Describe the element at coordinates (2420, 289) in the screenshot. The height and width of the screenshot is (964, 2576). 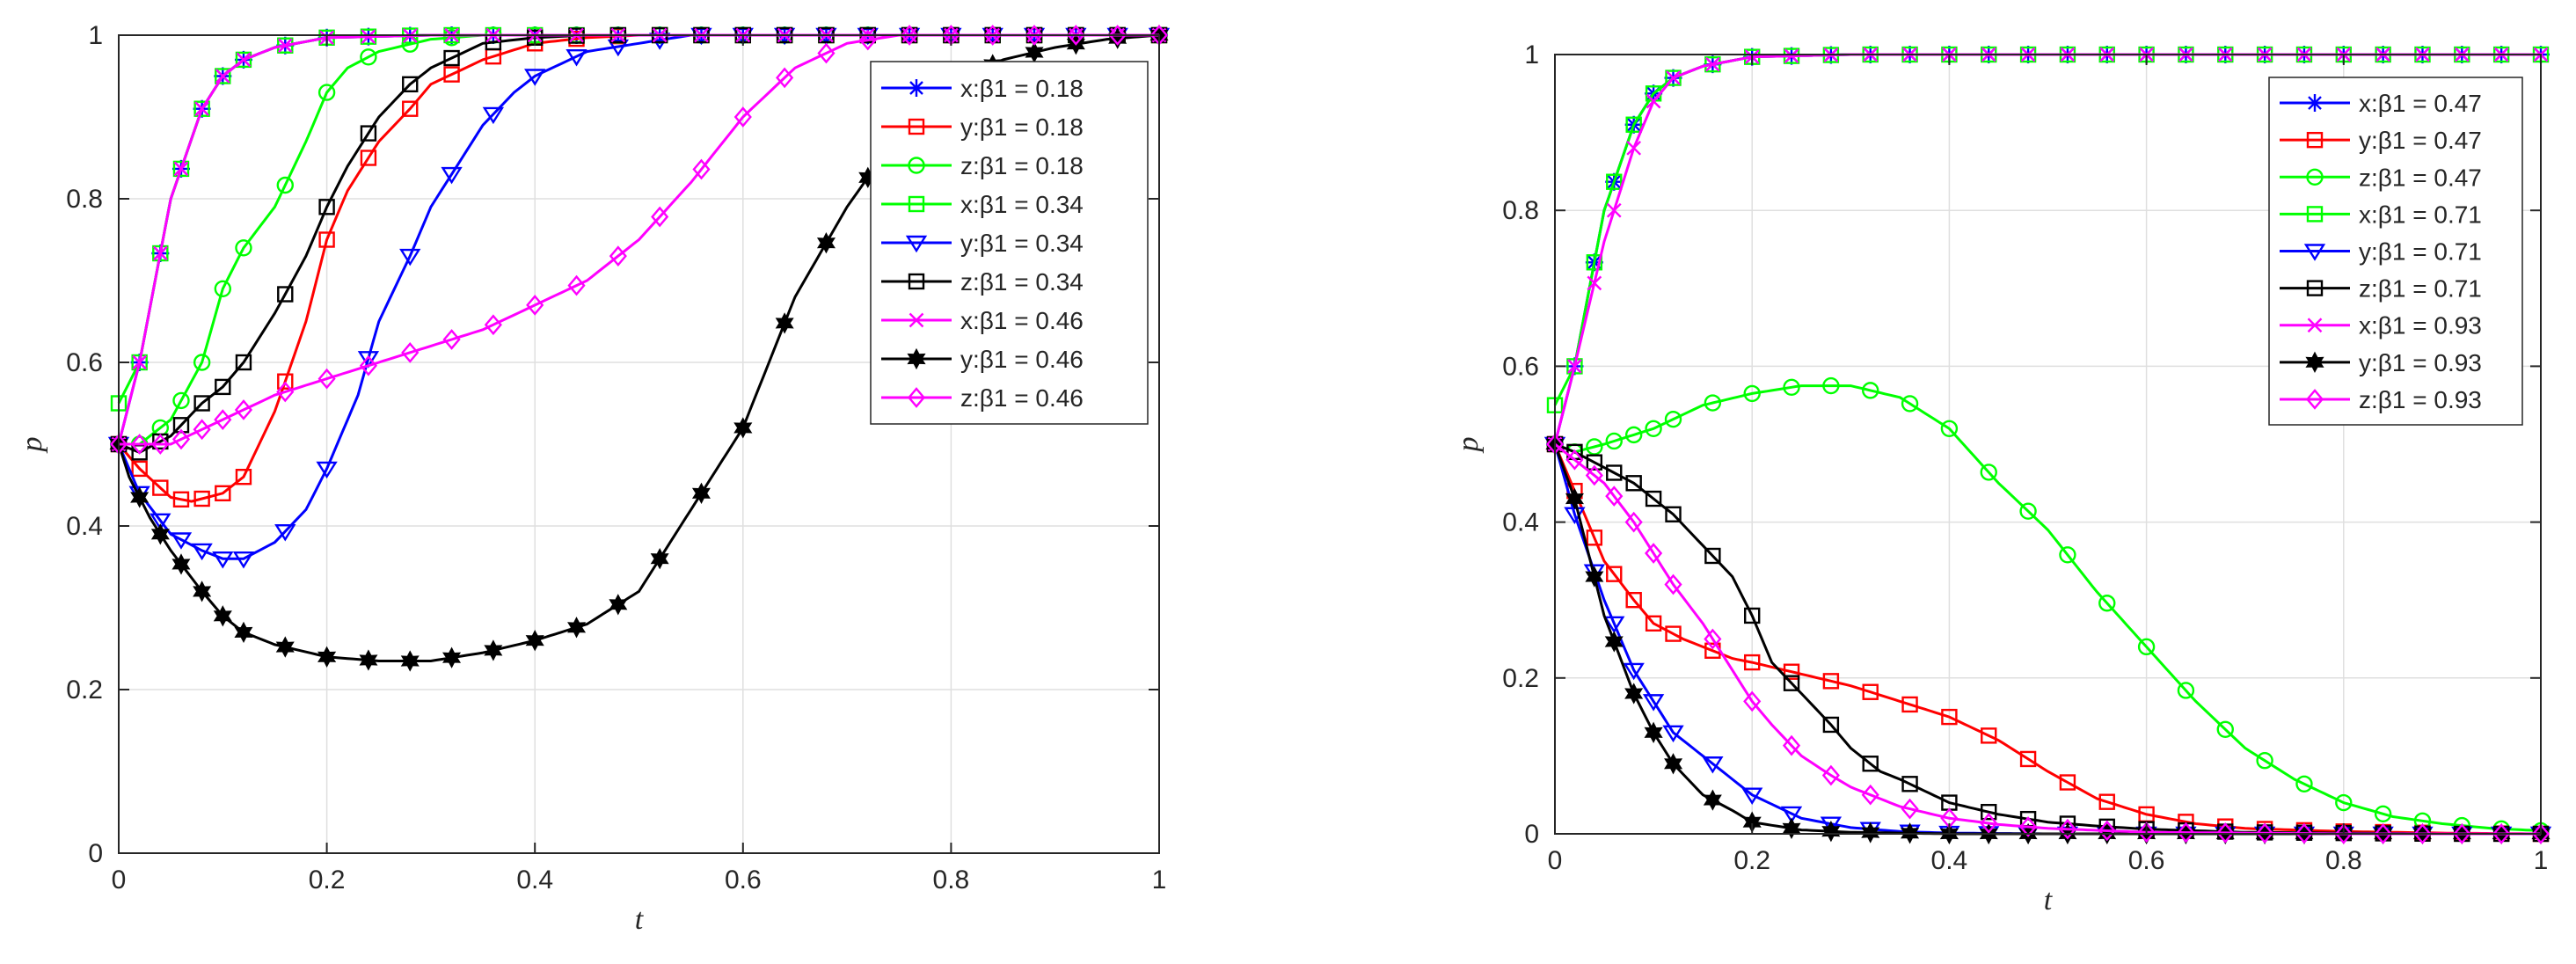
I see `legend-label: z:β1 = 0.71` at that location.